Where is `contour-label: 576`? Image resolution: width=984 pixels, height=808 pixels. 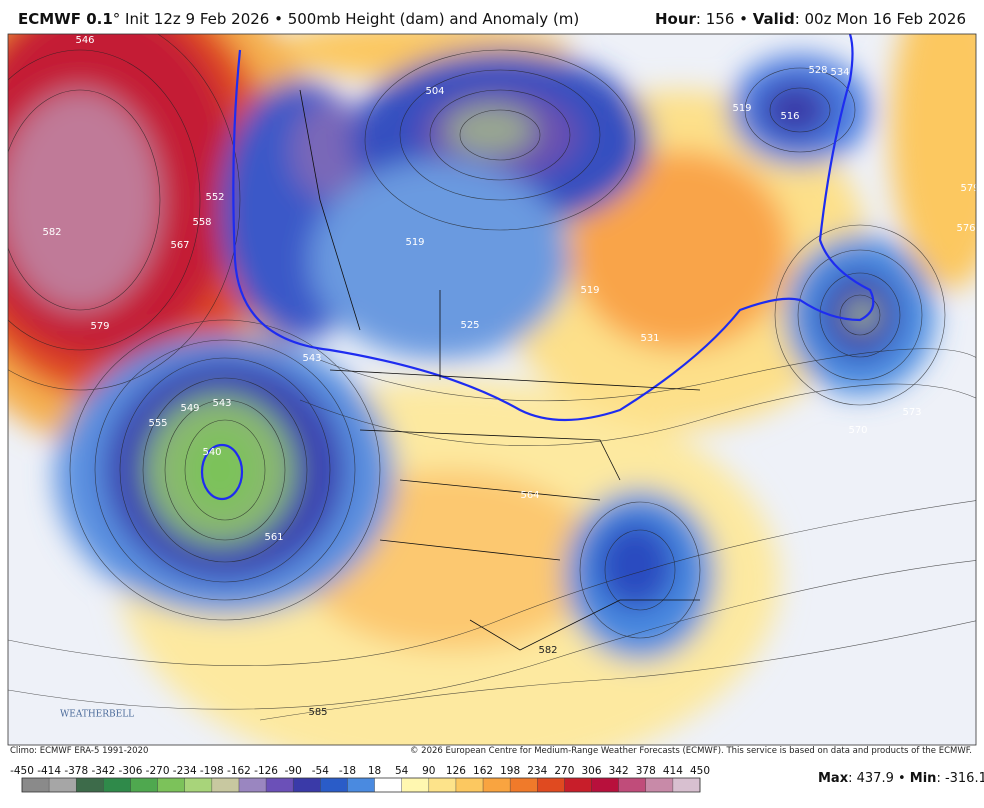
contour-label: 576 is located at coordinates (965, 228).